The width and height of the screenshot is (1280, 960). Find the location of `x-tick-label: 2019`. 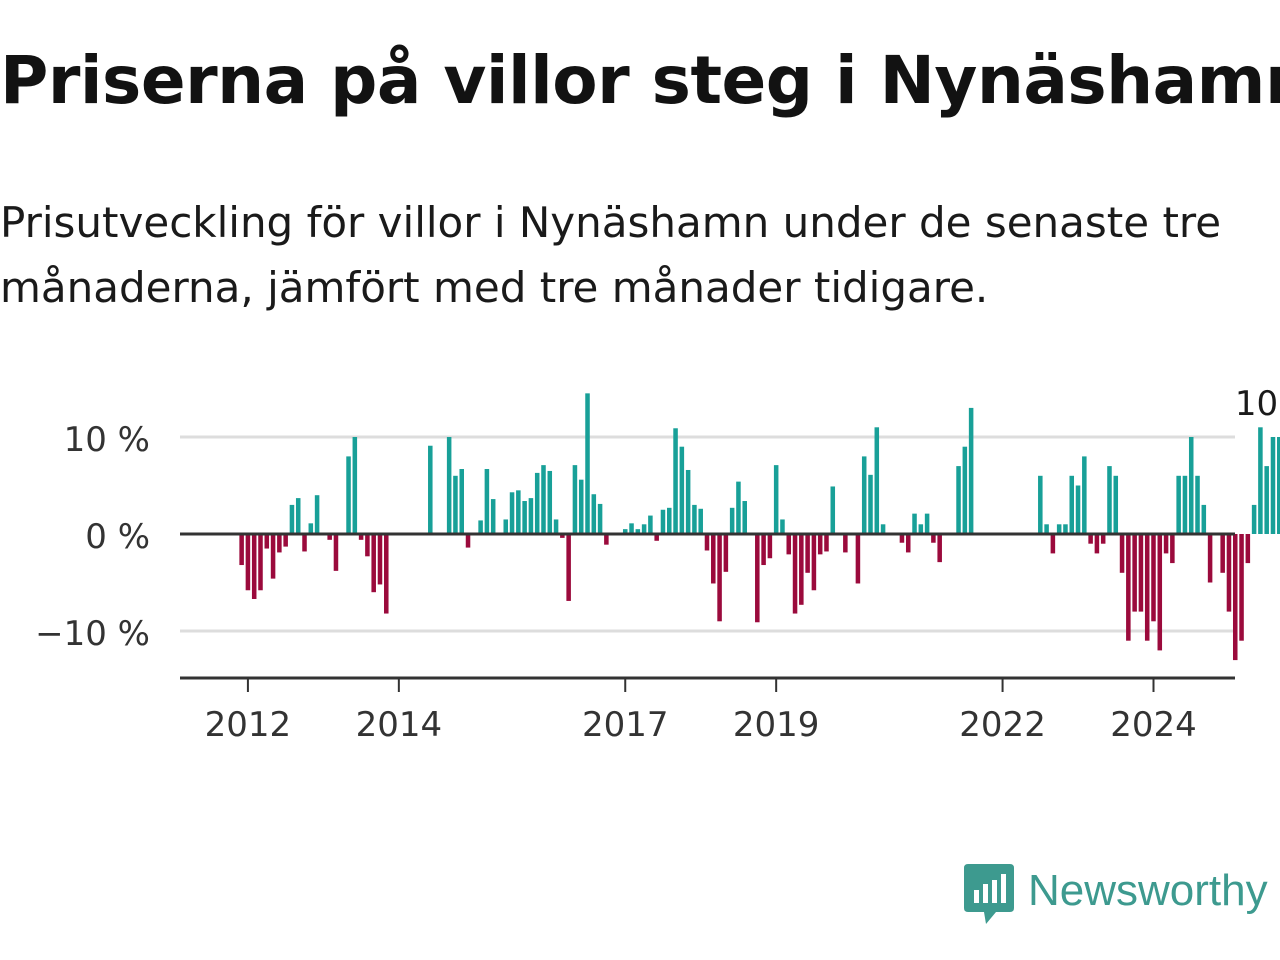

x-tick-label: 2019 is located at coordinates (776, 725).